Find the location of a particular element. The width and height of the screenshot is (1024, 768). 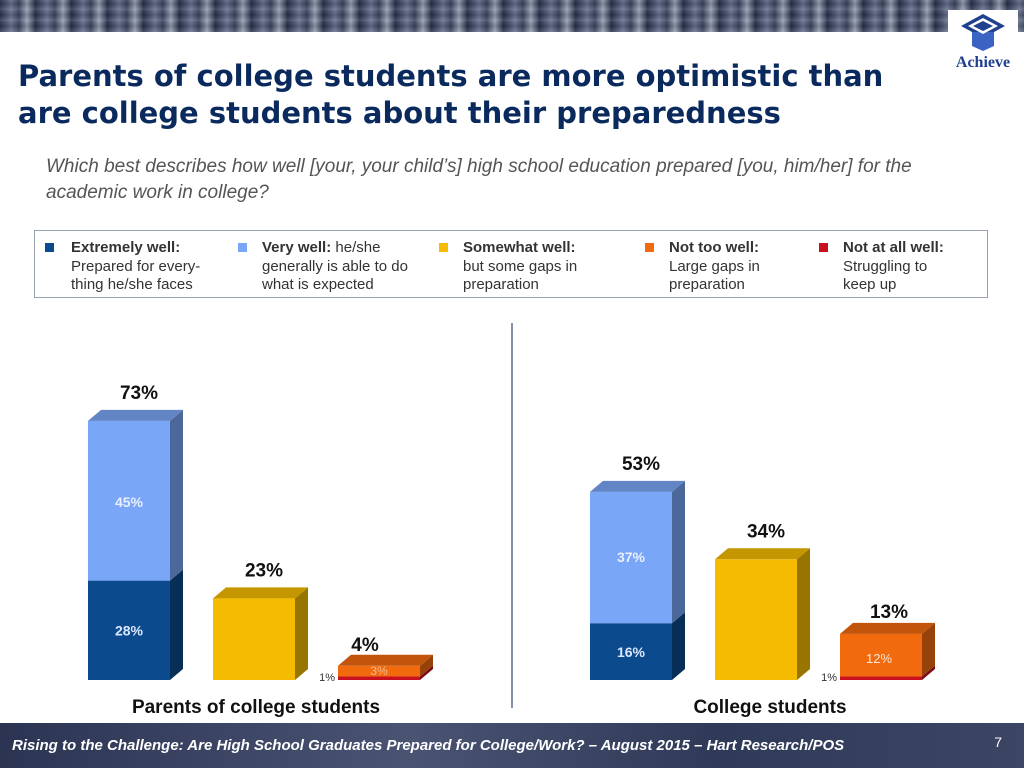

bar-parents-somewhat-well-front is located at coordinates (254, 639).